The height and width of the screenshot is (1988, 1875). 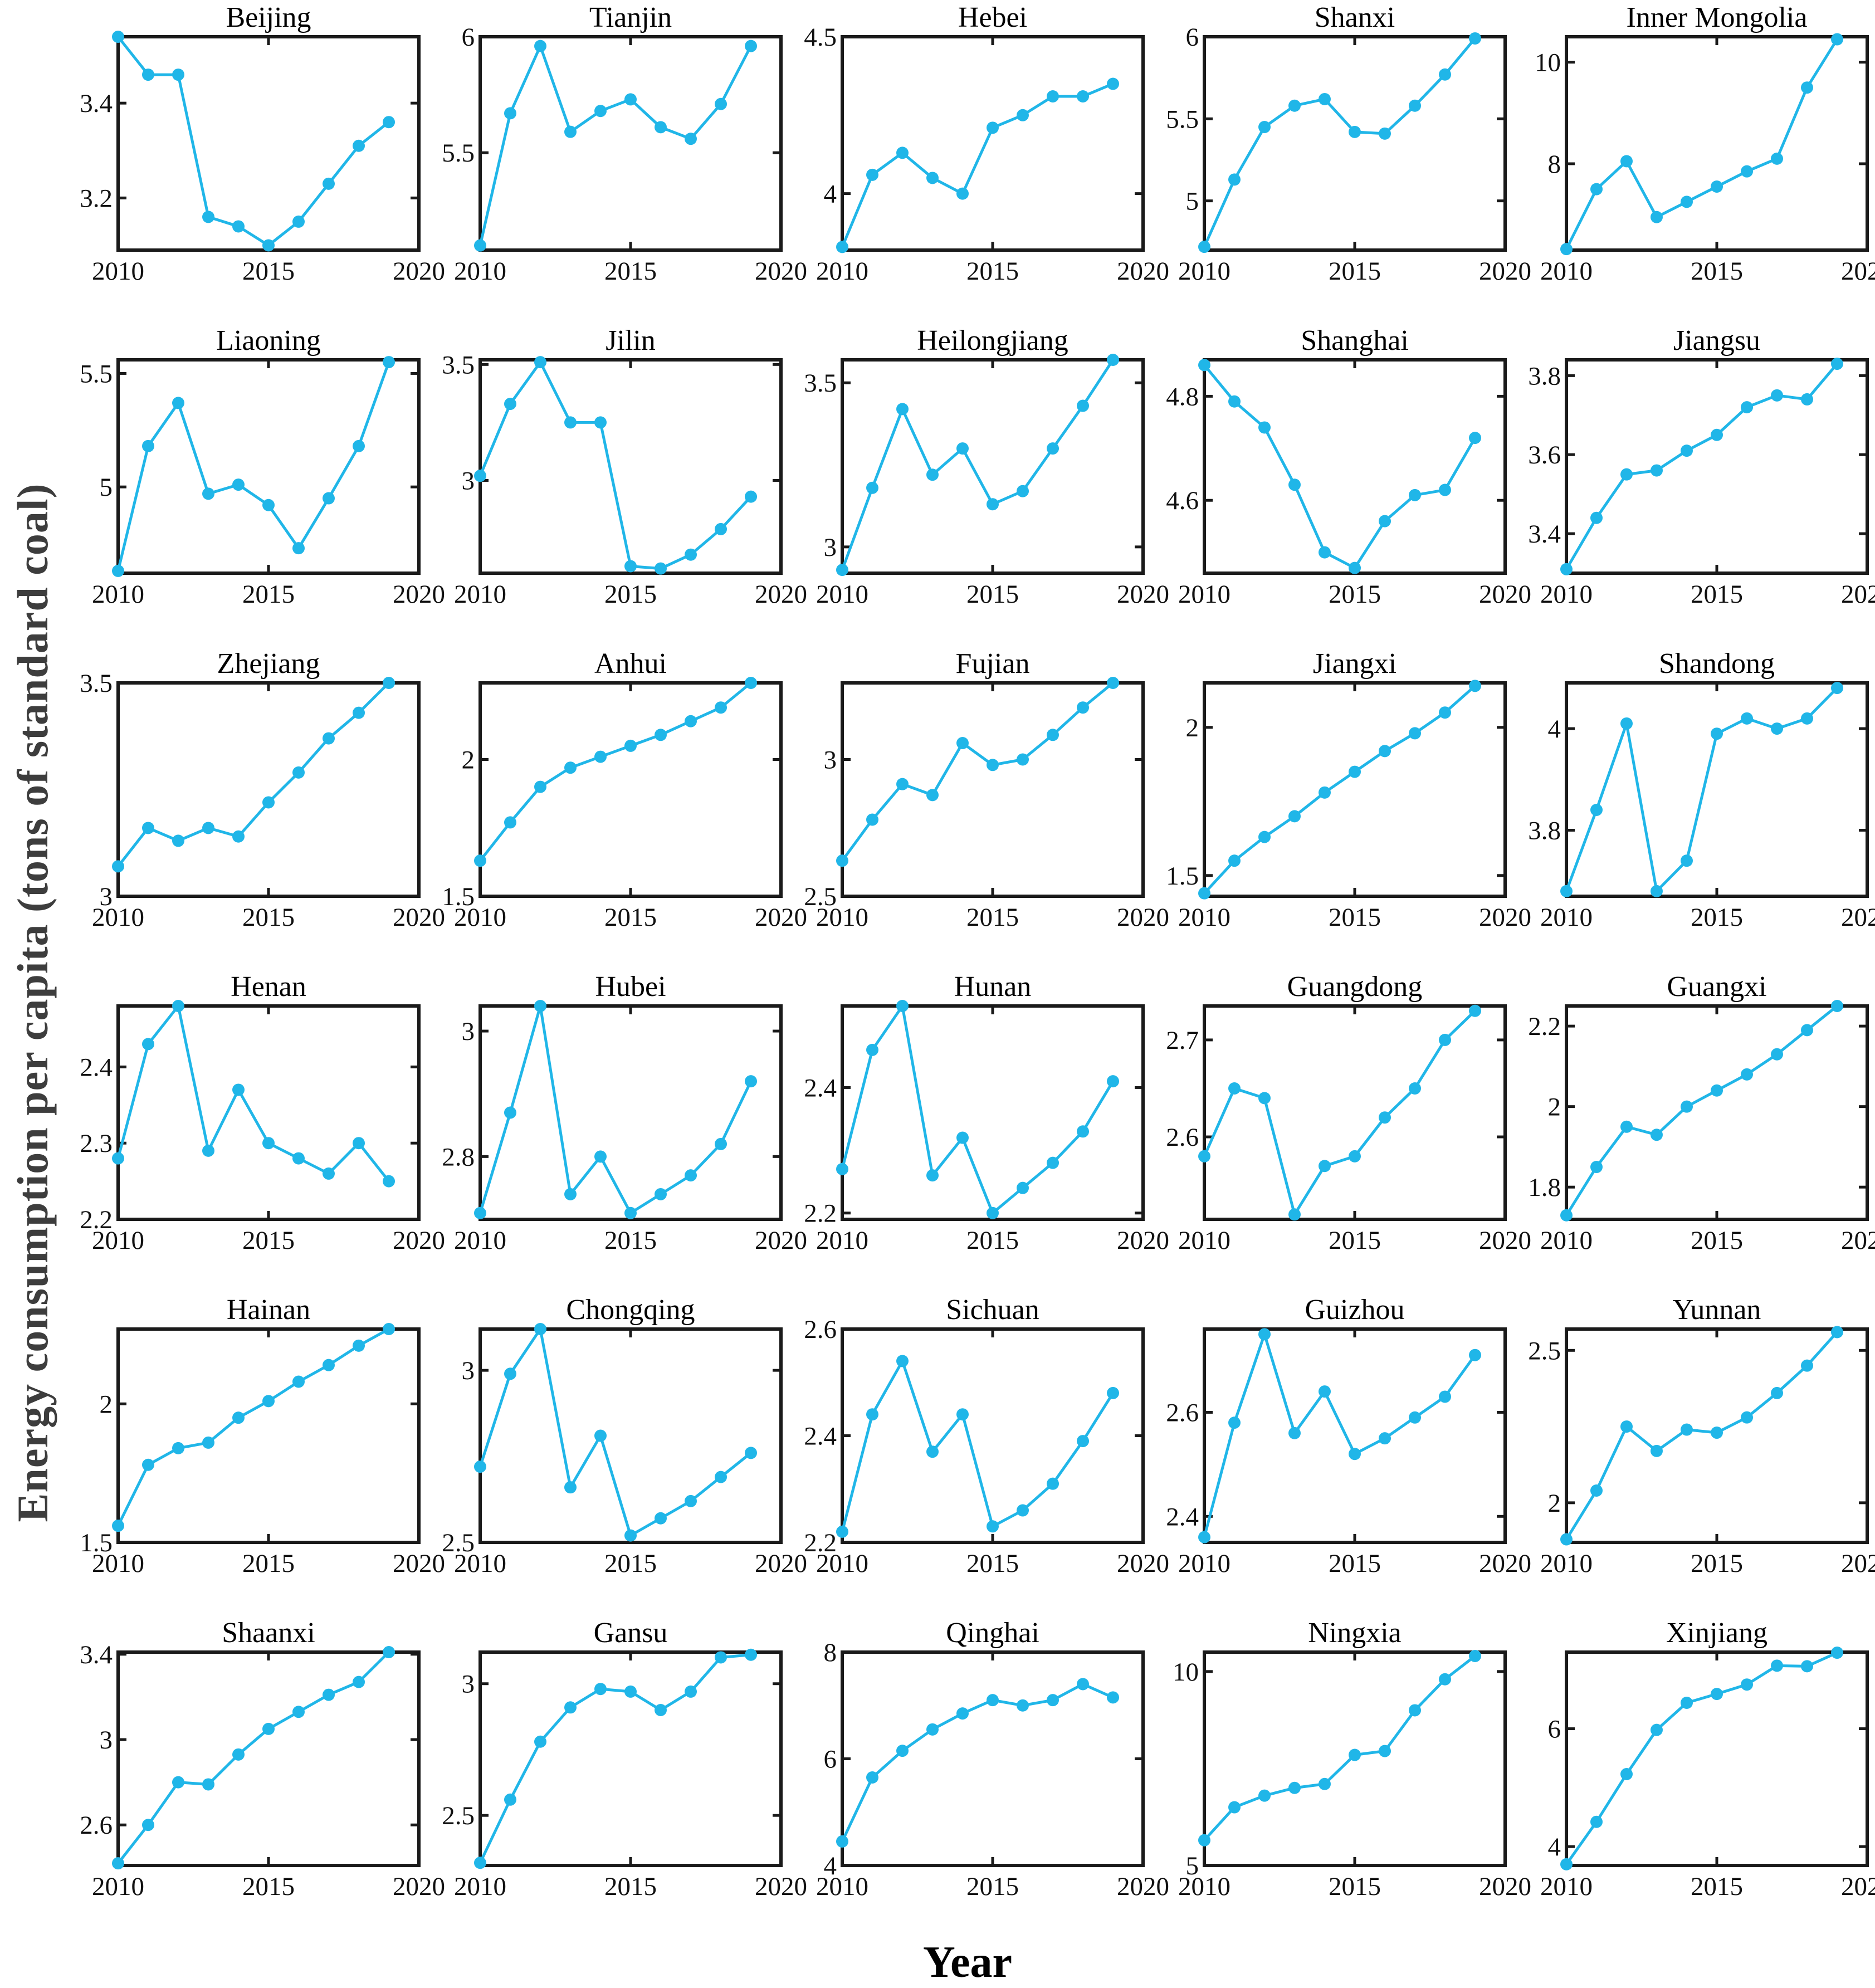 What do you see at coordinates (1701, 1436) in the screenshot?
I see `chart-yunnan: Yunnan 2010 2015 2020 2 2.5` at bounding box center [1701, 1436].